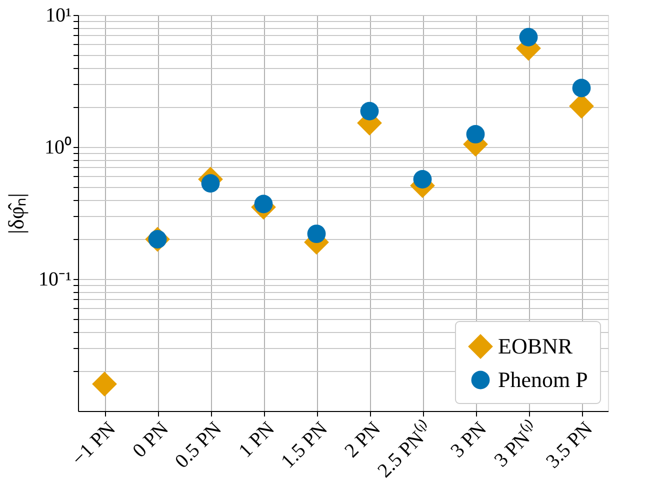 The image size is (667, 504). What do you see at coordinates (150, 440) in the screenshot?
I see `x-tick-label: 0 PN` at bounding box center [150, 440].